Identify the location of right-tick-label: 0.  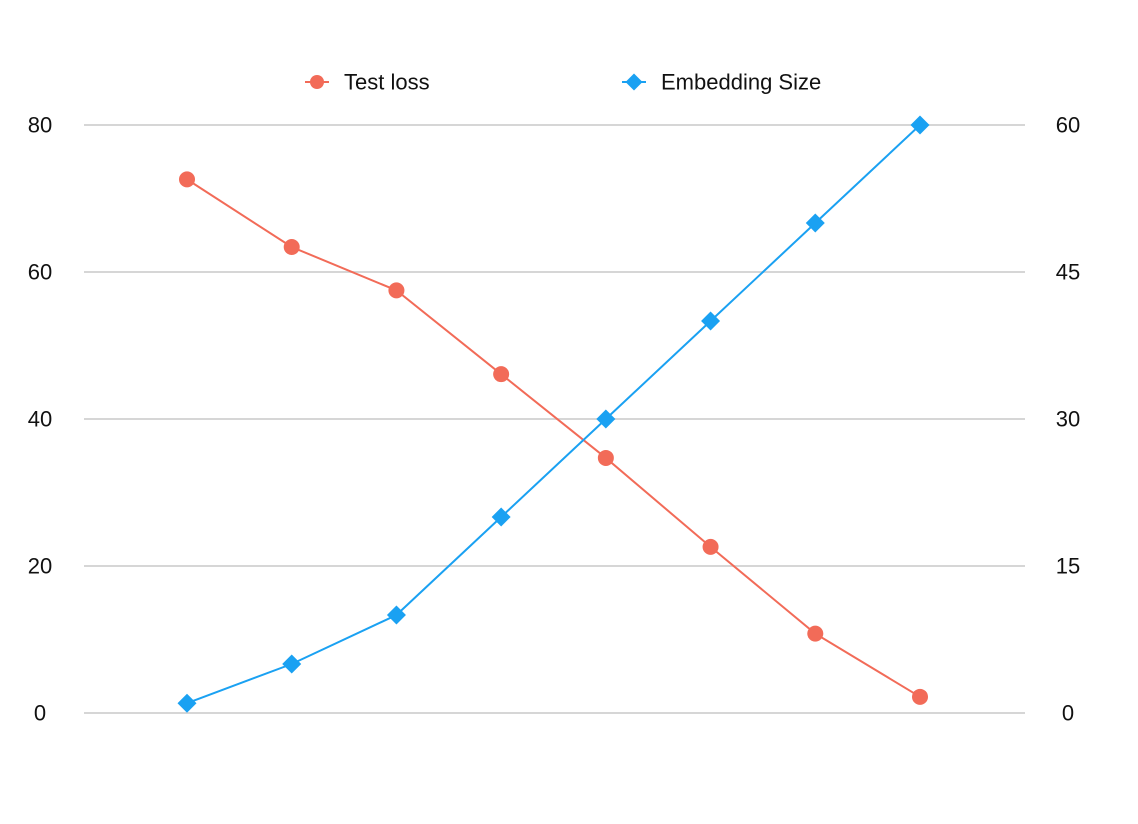
(1068, 713).